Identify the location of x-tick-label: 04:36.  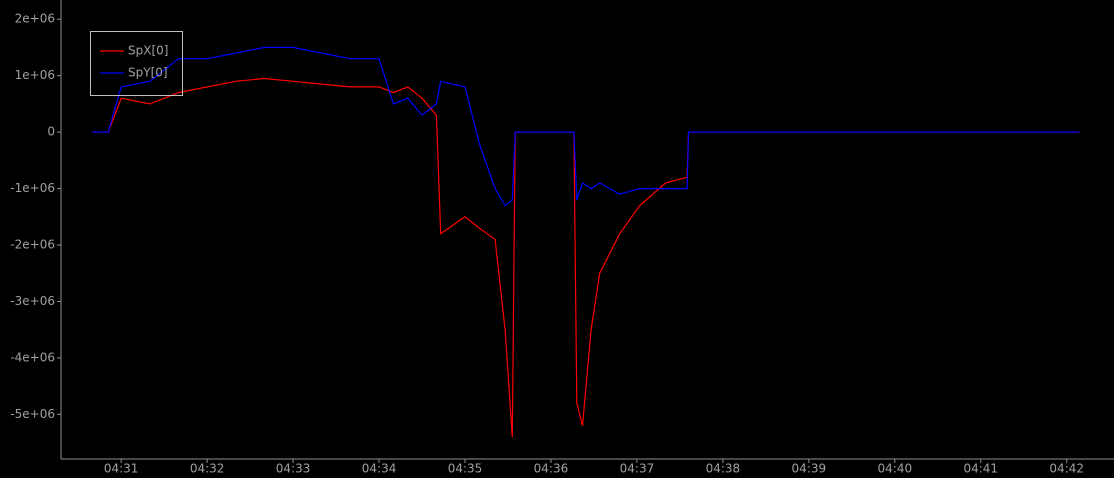
(551, 469).